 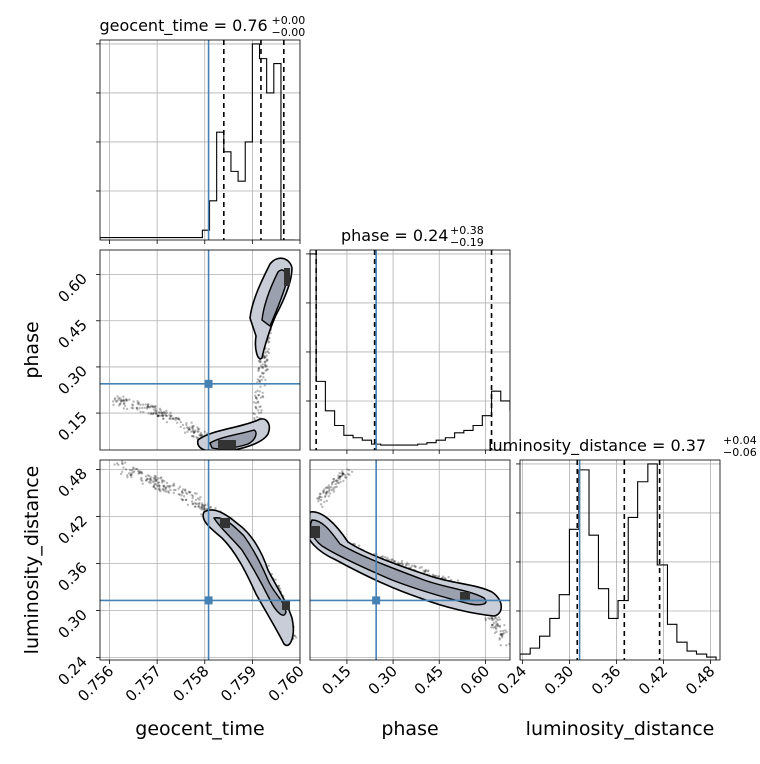 I want to click on truth-marker, so click(x=208, y=600).